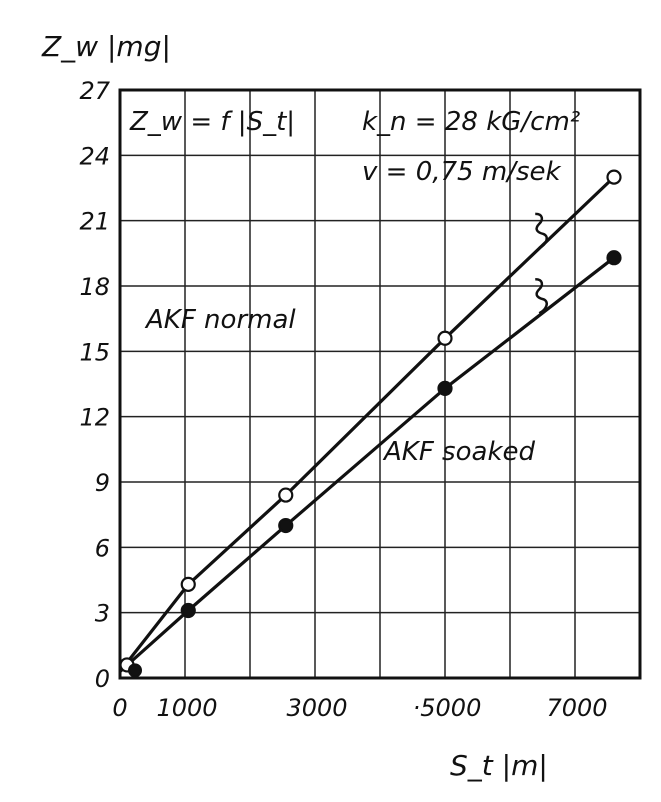 Image resolution: width=661 pixels, height=802 pixels. Describe the element at coordinates (106, 46) in the screenshot. I see `y-axis-label: Z_w |mg|` at that location.